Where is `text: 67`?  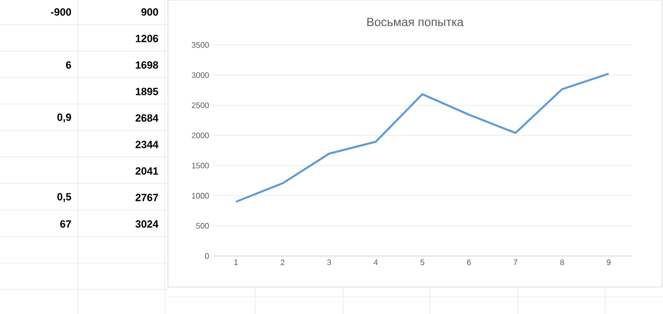
text: 67 is located at coordinates (66, 224).